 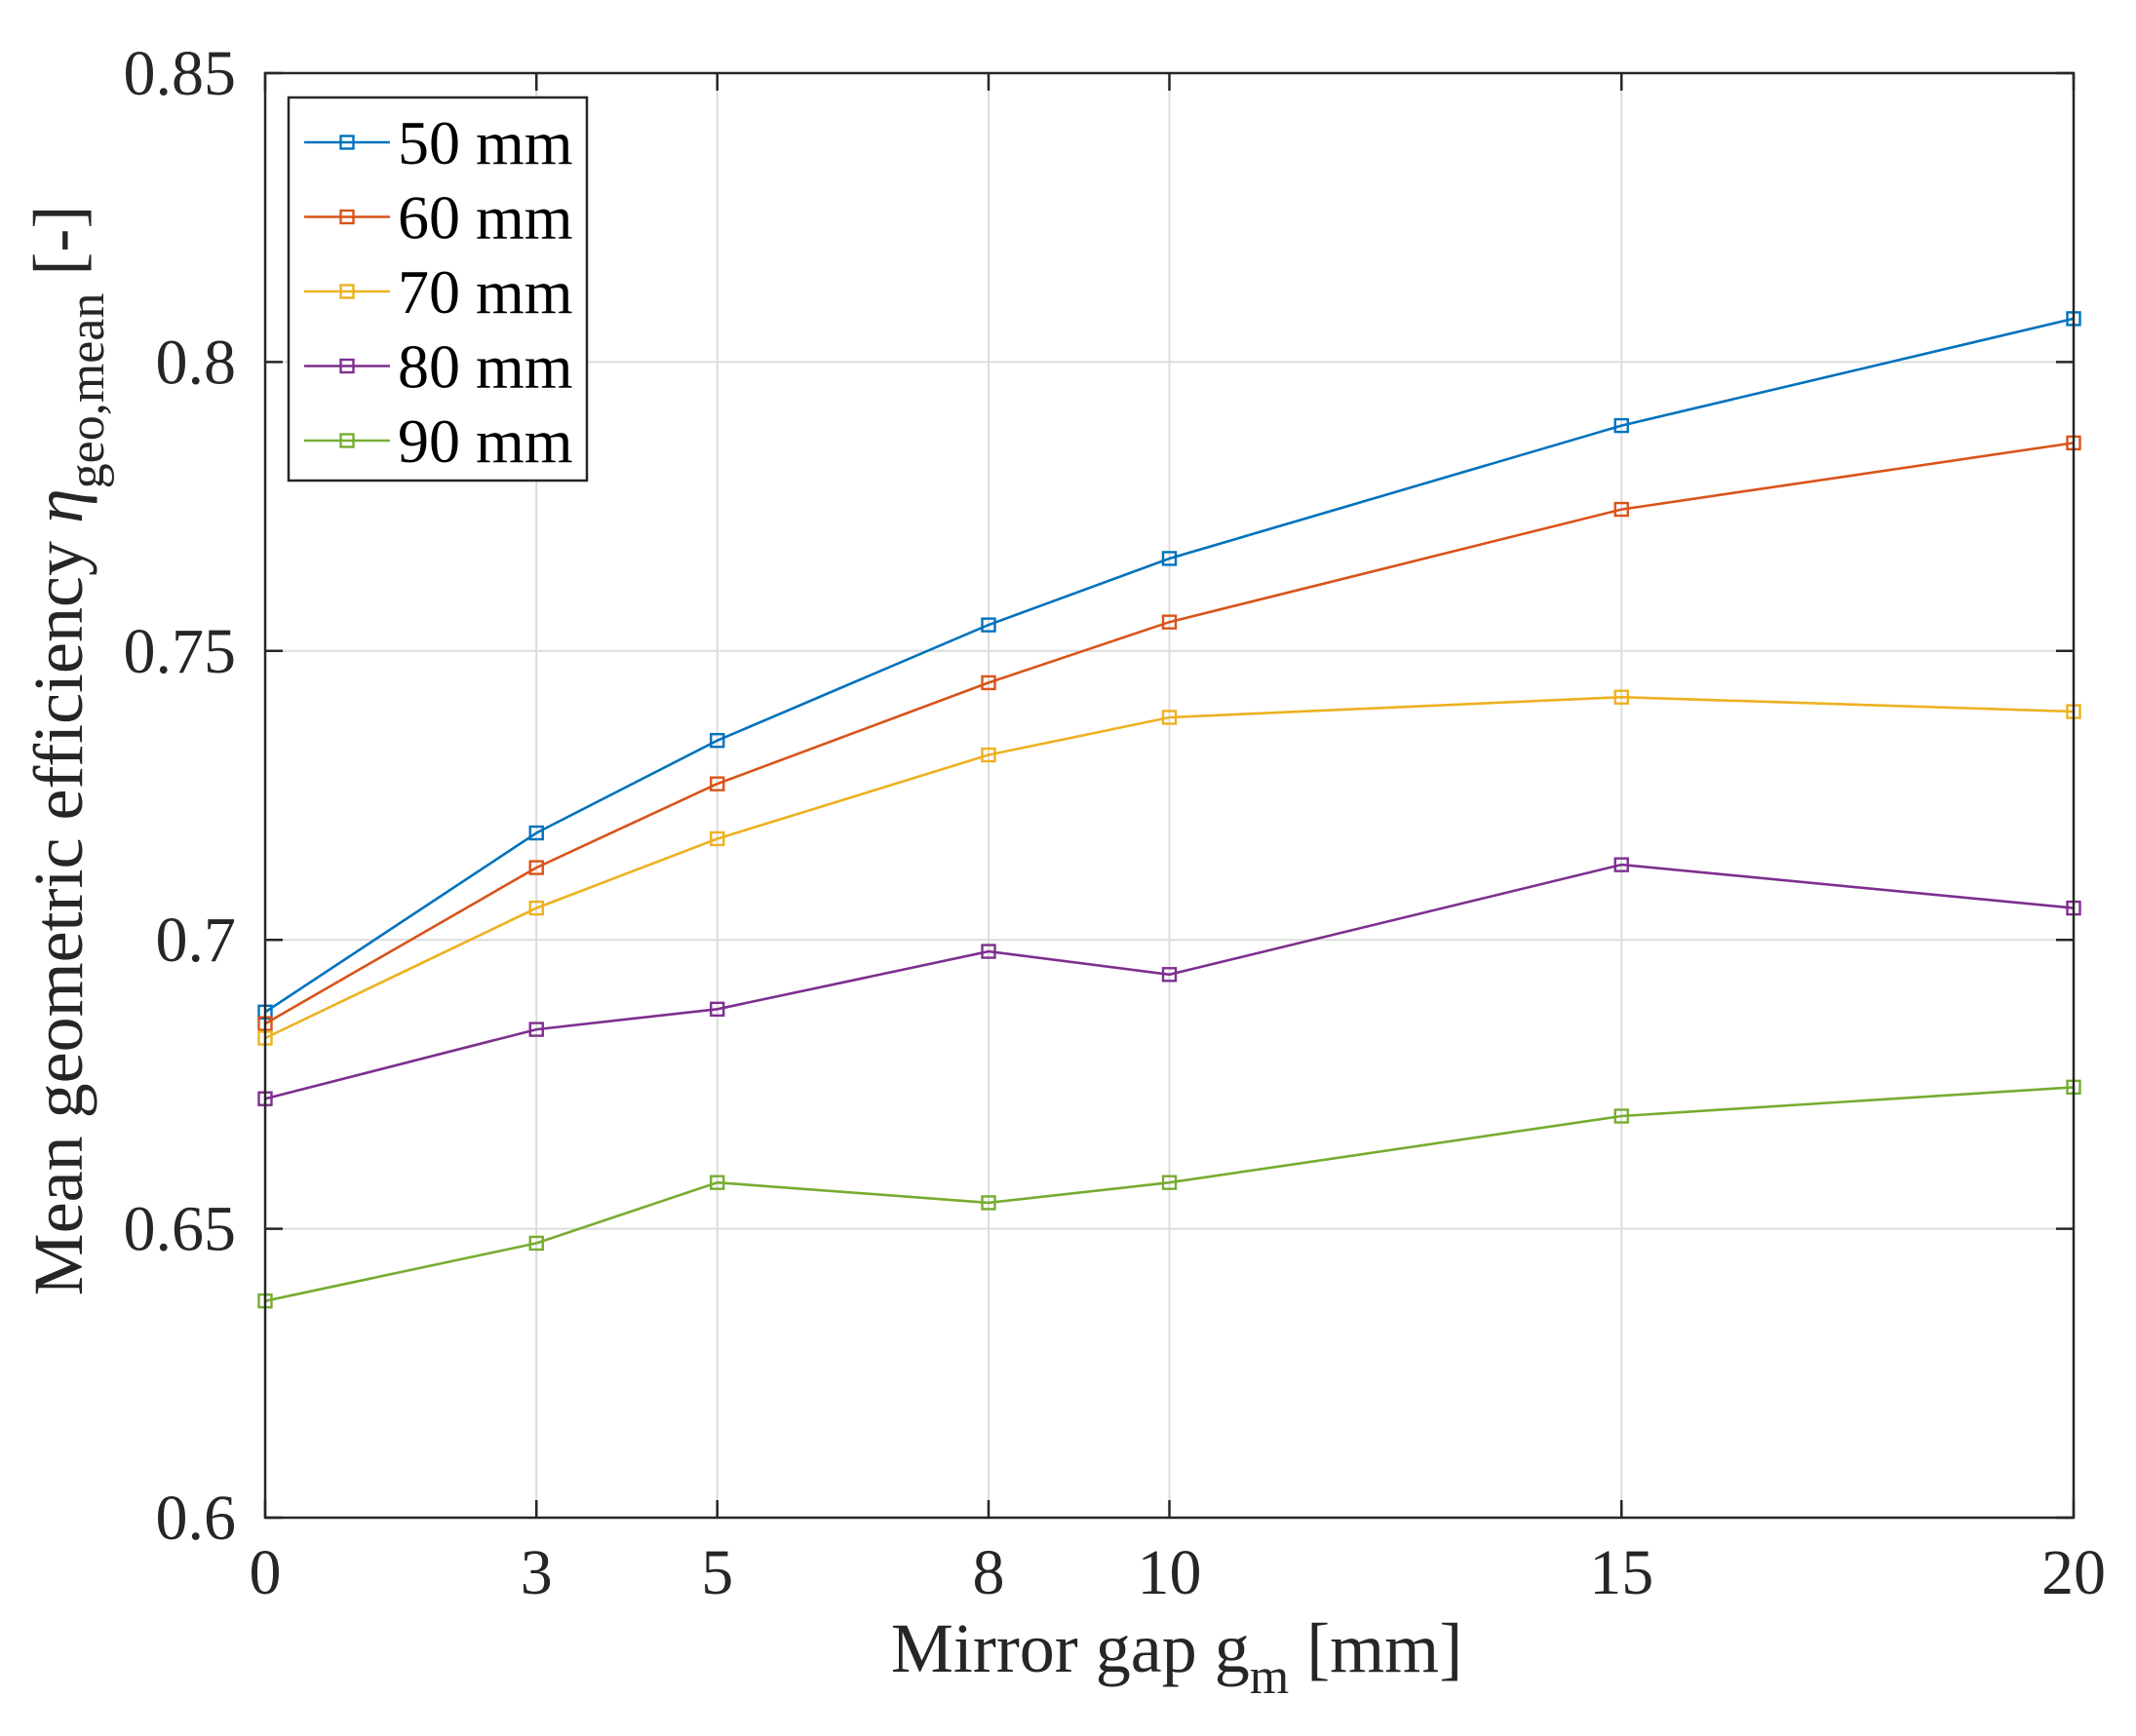 I want to click on legend-item: 90 mm, so click(x=439, y=441).